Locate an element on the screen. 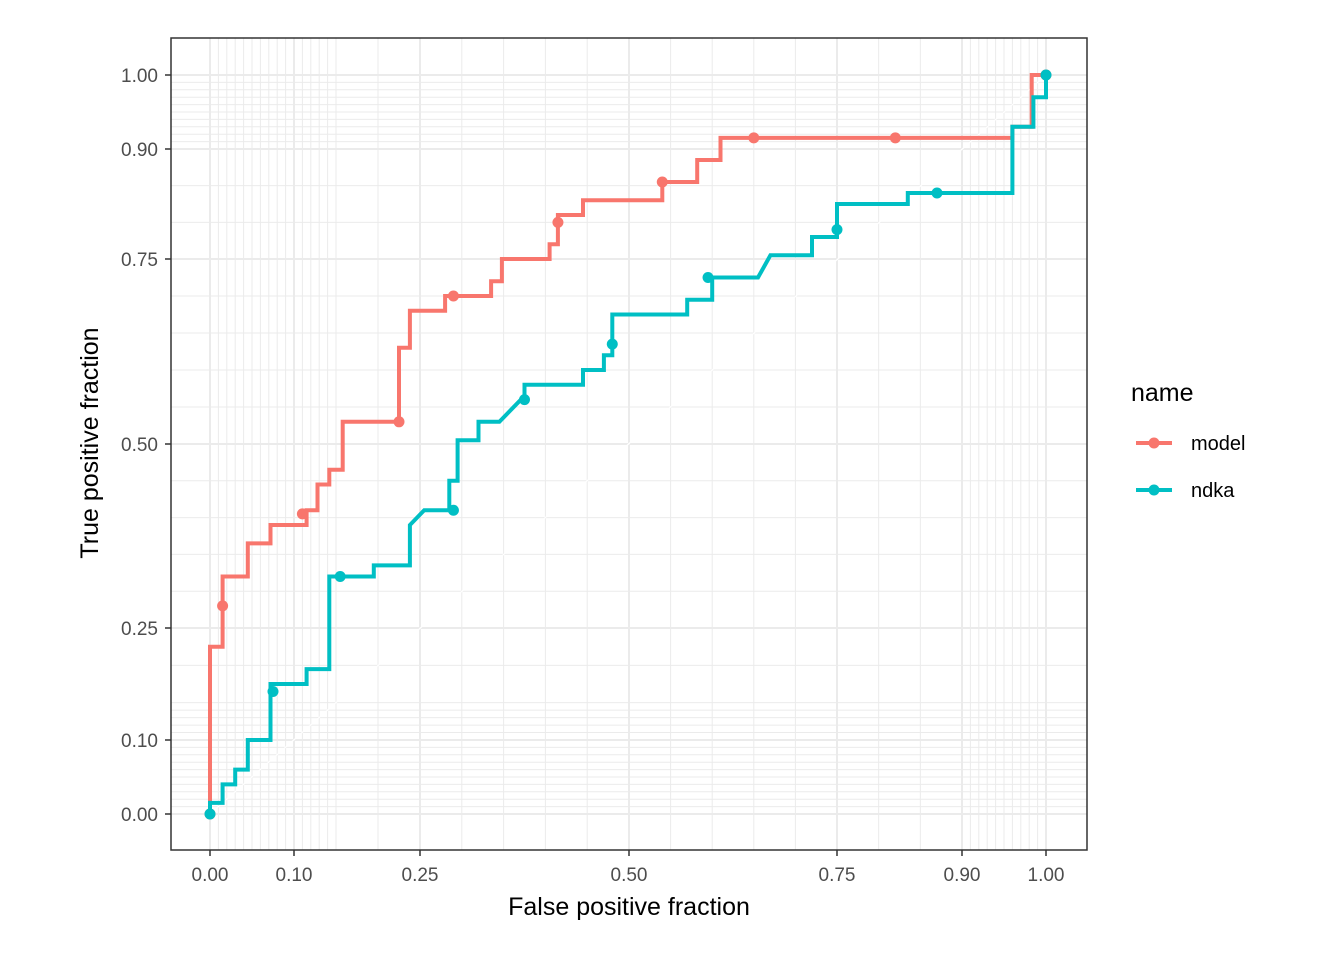  legend-label-ndka: ndka is located at coordinates (1213, 491).